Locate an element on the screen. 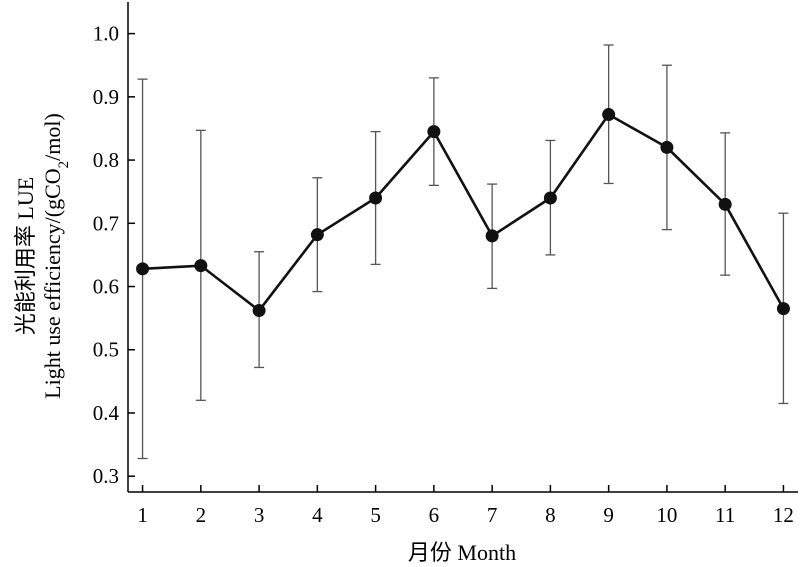  x-tick-label: 1 is located at coordinates (142, 515).